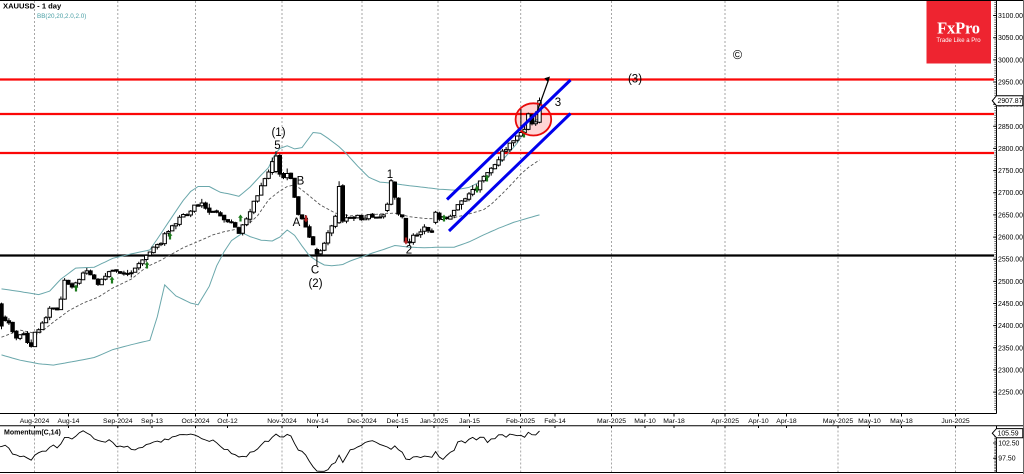 The image size is (1024, 474). Describe the element at coordinates (901, 421) in the screenshot. I see `svg-text: May-18` at that location.